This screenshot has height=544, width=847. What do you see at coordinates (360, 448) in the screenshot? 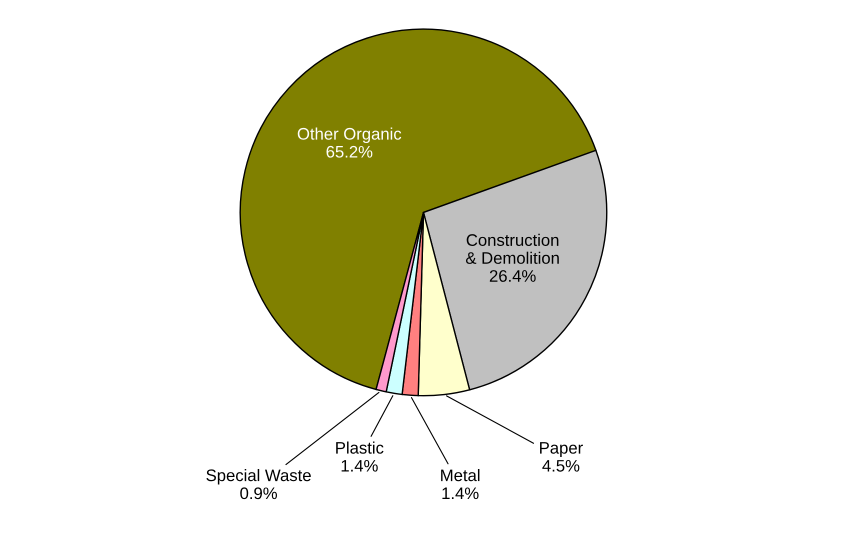
I see `slice-label: Plastic` at bounding box center [360, 448].